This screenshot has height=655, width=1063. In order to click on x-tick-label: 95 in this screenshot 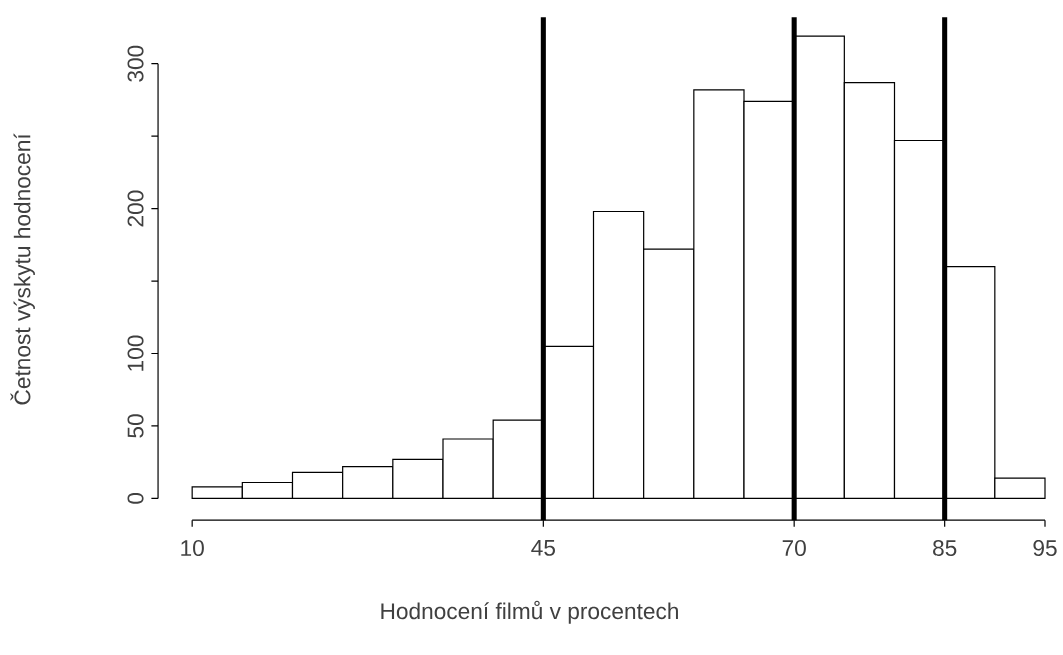, I will do `click(1045, 548)`.